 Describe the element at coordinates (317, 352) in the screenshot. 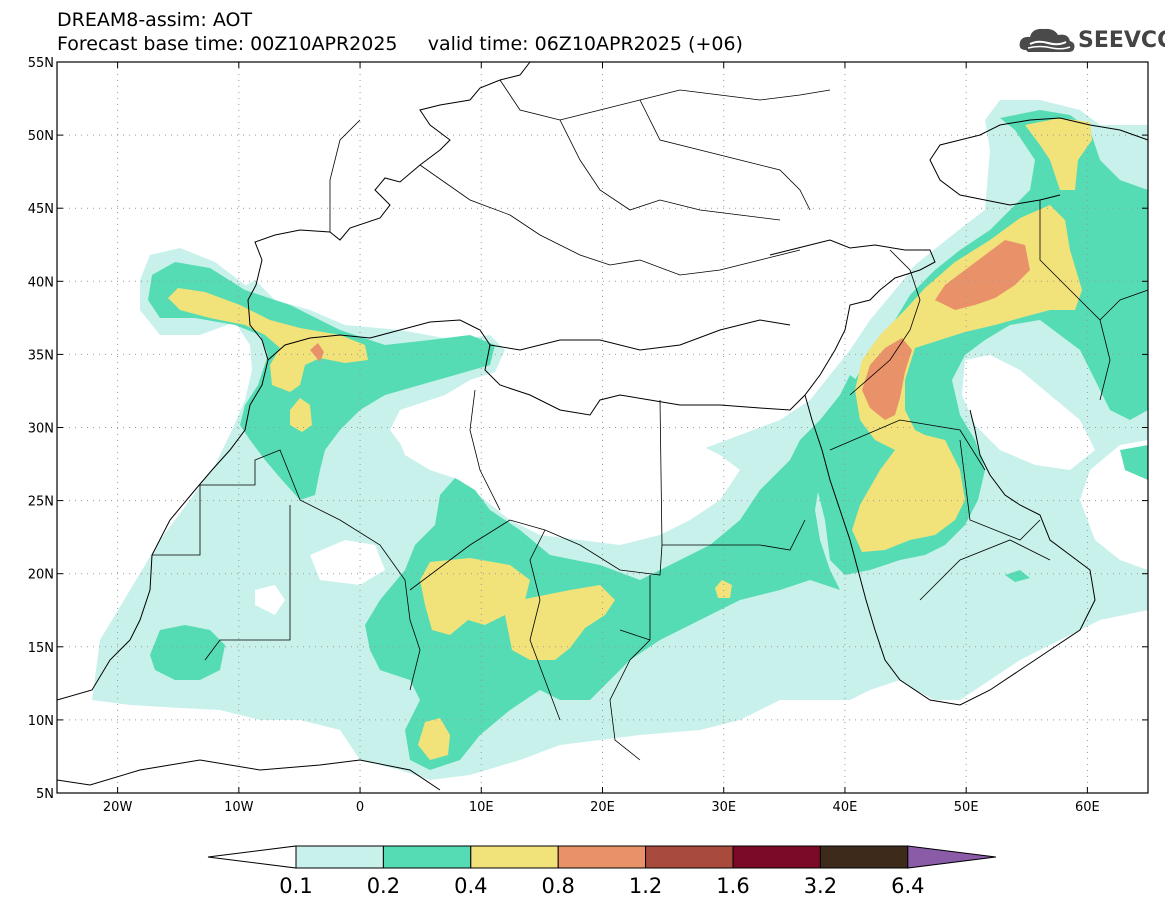

I see `aot-region-0.8-morocco` at that location.